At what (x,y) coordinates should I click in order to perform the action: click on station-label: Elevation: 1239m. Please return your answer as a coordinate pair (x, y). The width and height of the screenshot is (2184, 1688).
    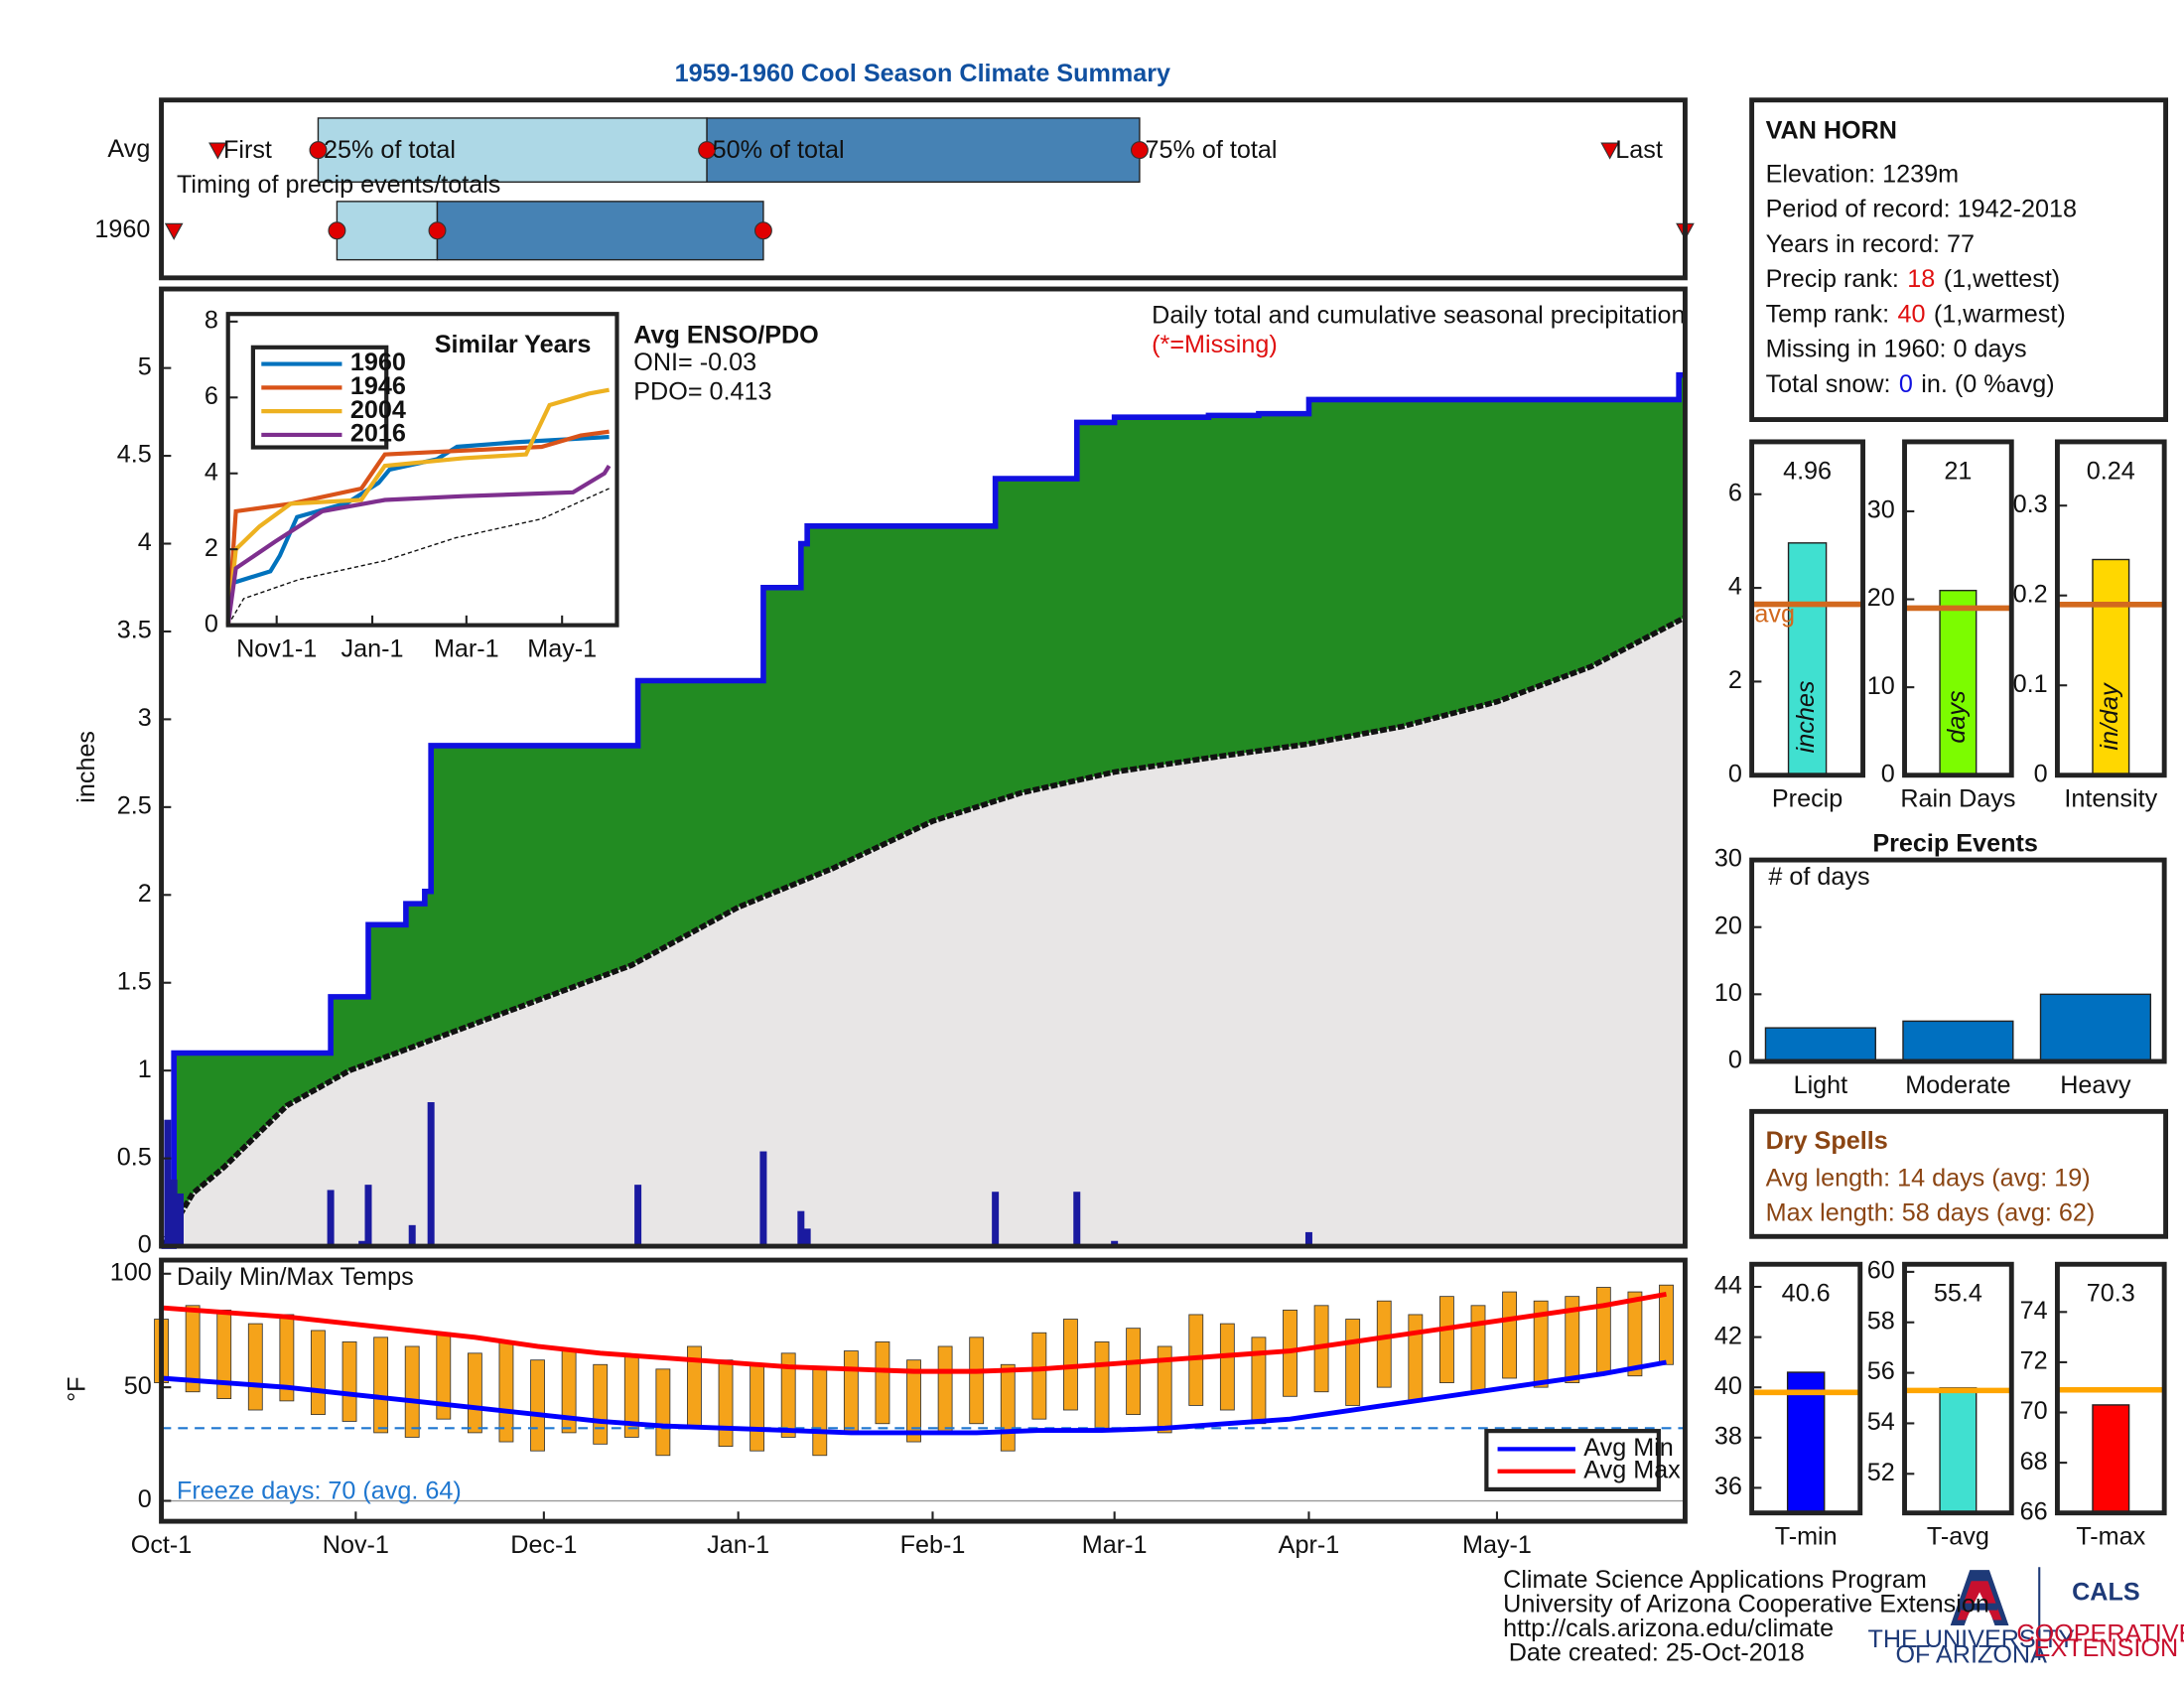
    Looking at the image, I should click on (1863, 174).